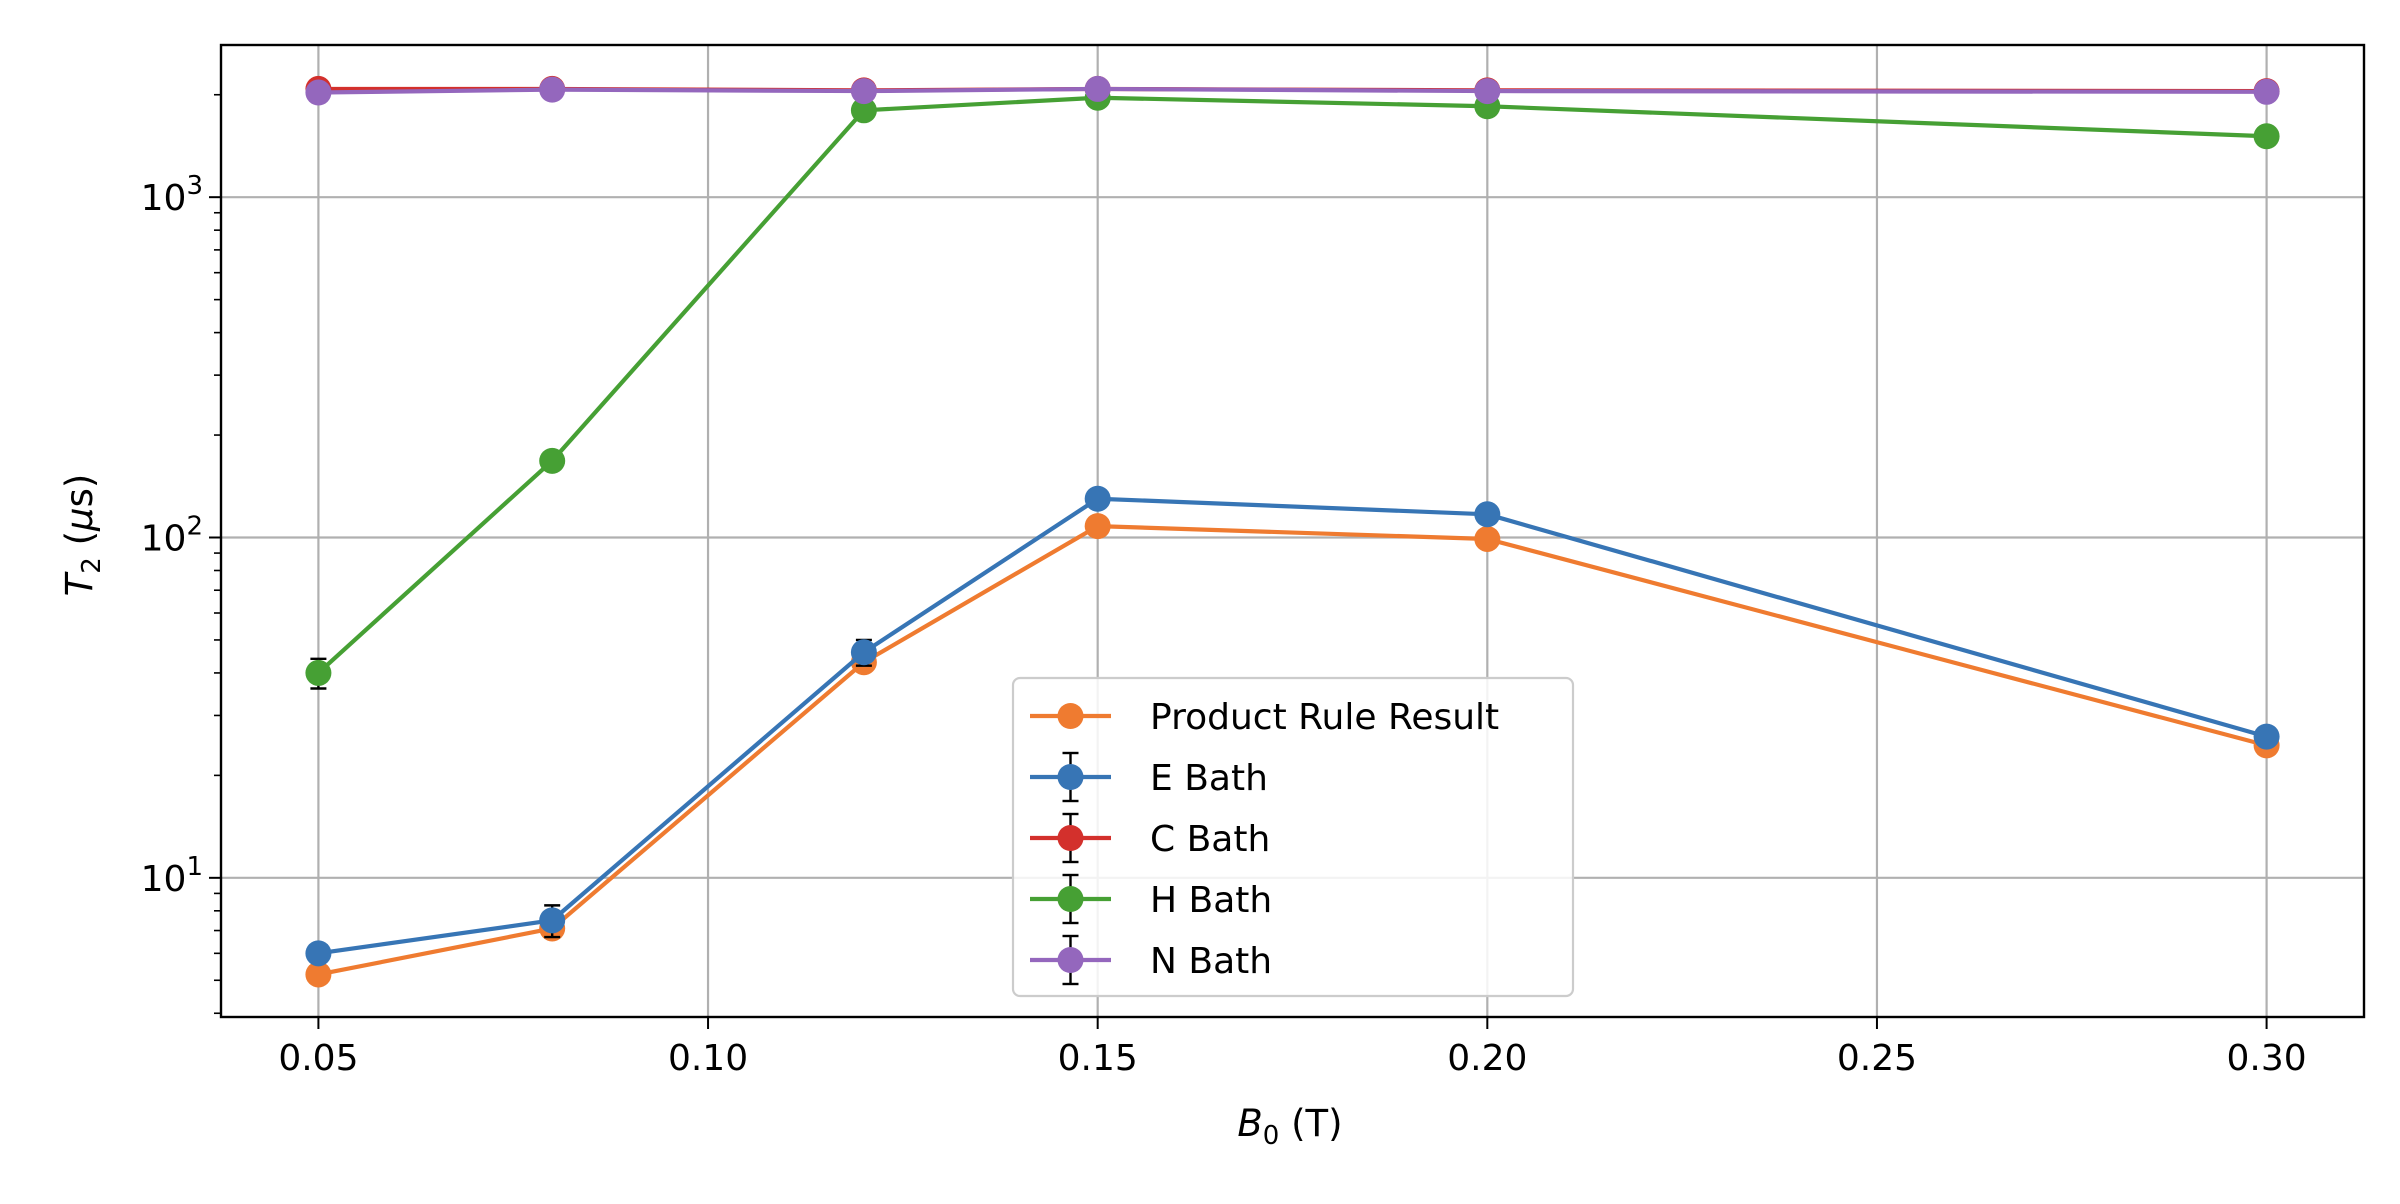 The width and height of the screenshot is (2400, 1204). Describe the element at coordinates (172, 876) in the screenshot. I see `y-tick-label: 10¹` at that location.